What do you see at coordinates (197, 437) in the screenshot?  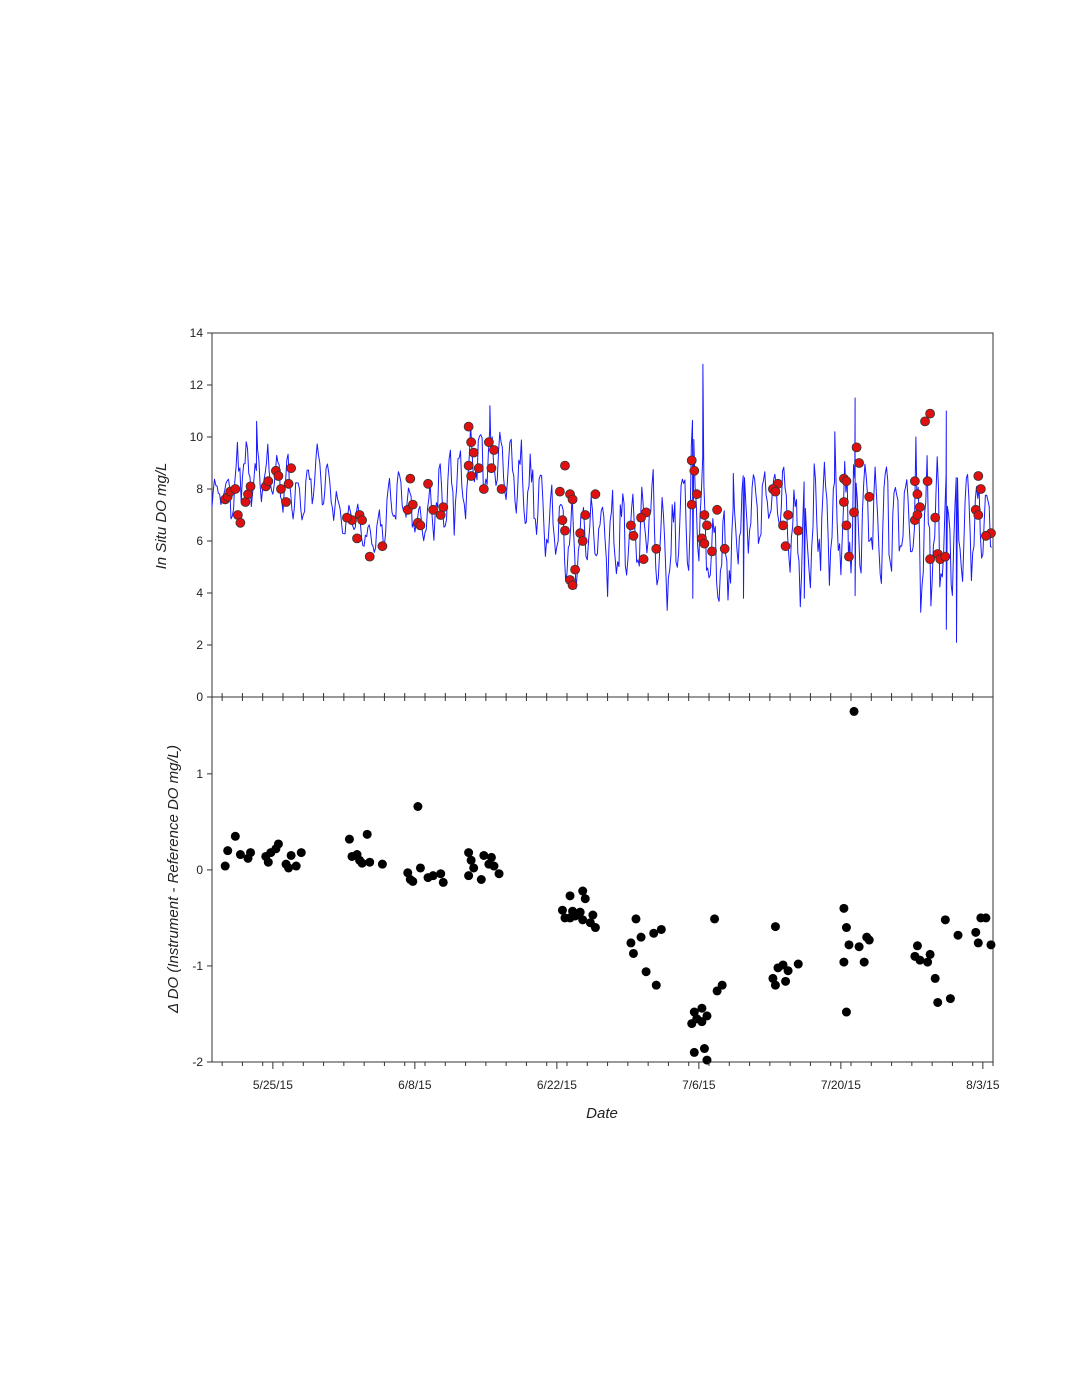 I see `top-y-tick-label: 10` at bounding box center [197, 437].